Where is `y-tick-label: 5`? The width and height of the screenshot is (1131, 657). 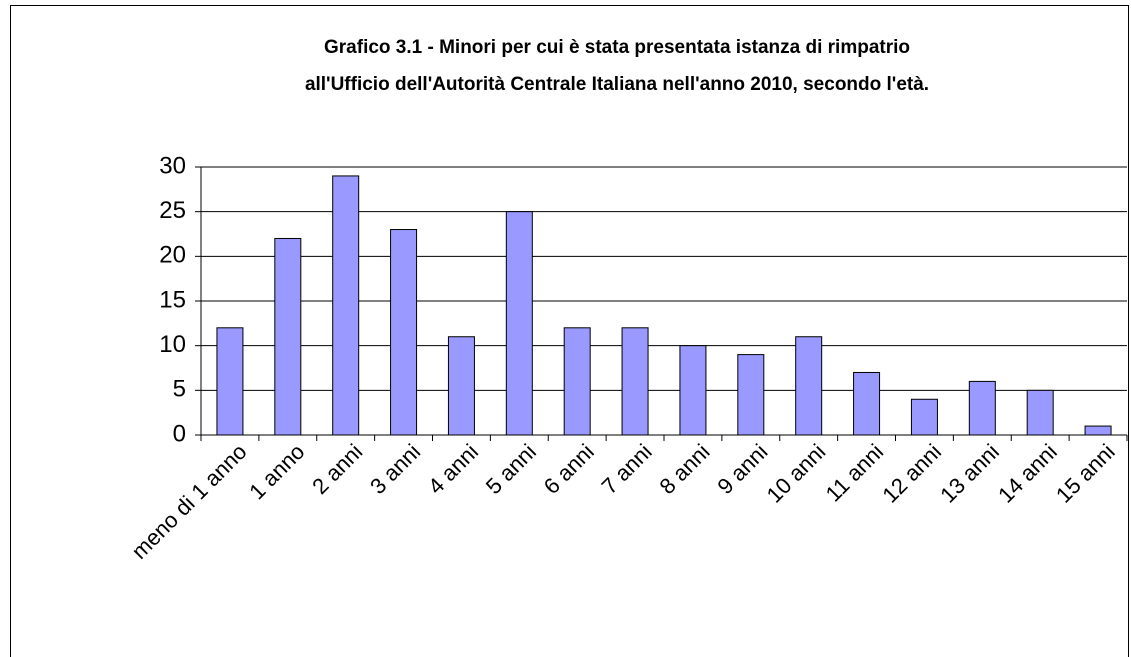
y-tick-label: 5 is located at coordinates (179, 389).